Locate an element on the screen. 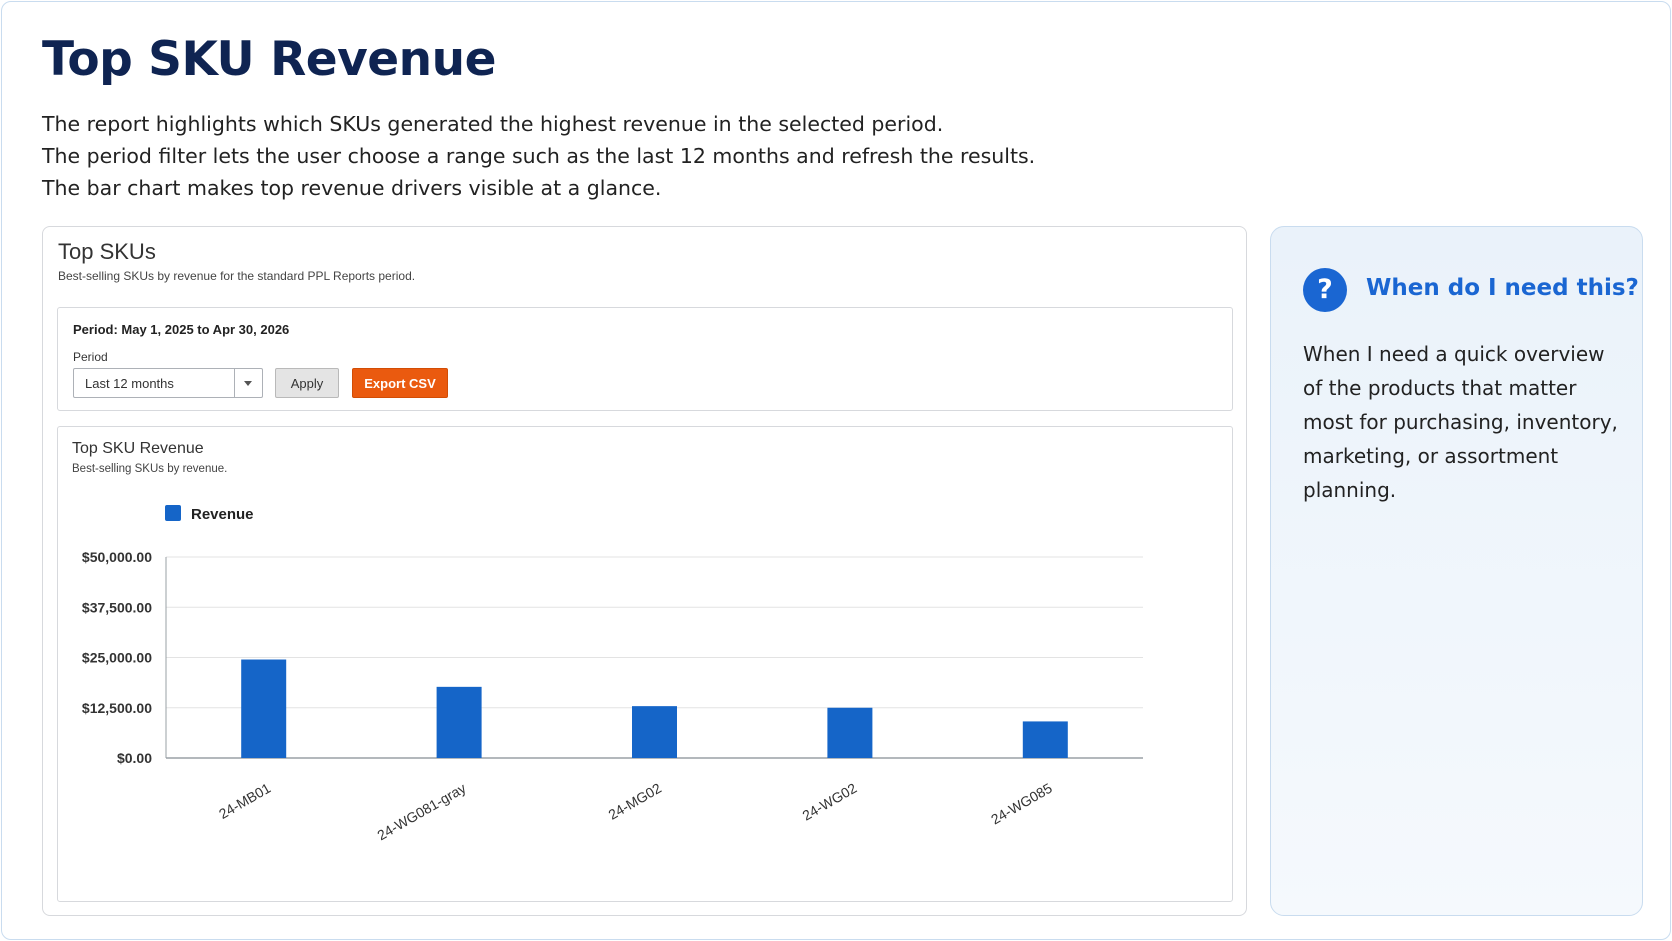 Image resolution: width=1672 pixels, height=941 pixels. y-tick-label: $25,000.00 is located at coordinates (117, 658).